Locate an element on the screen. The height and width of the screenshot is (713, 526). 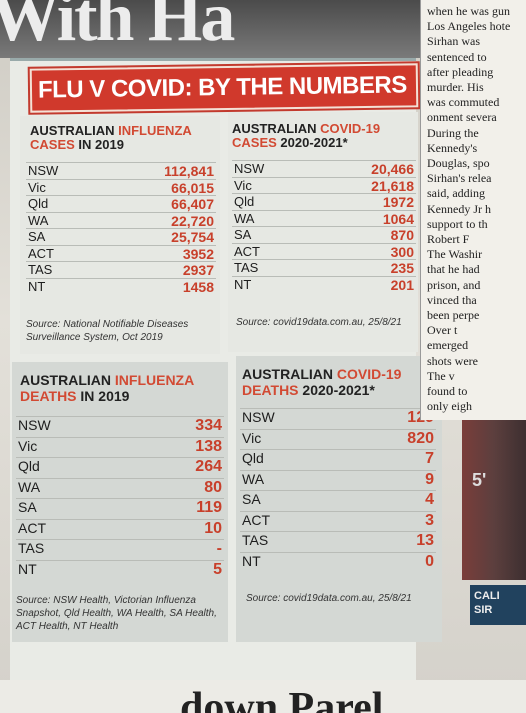
article-line: onment severa is located at coordinates (462, 117).